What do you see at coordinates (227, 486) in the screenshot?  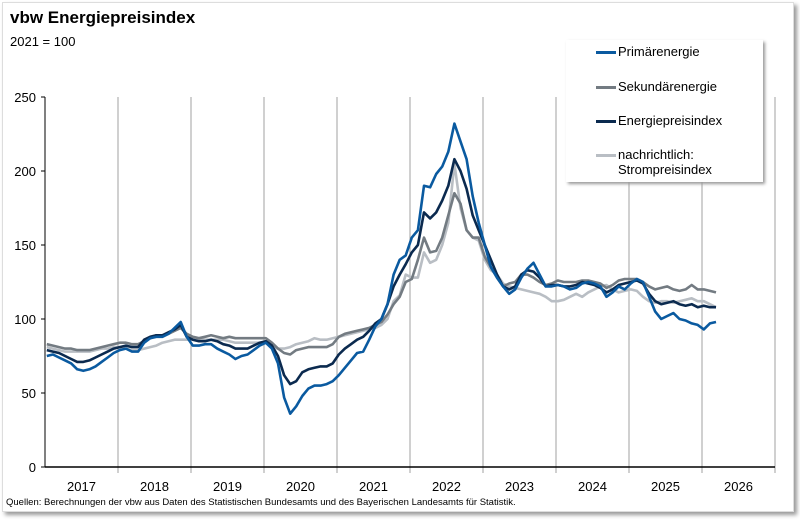 I see `x-tick-label: 2019` at bounding box center [227, 486].